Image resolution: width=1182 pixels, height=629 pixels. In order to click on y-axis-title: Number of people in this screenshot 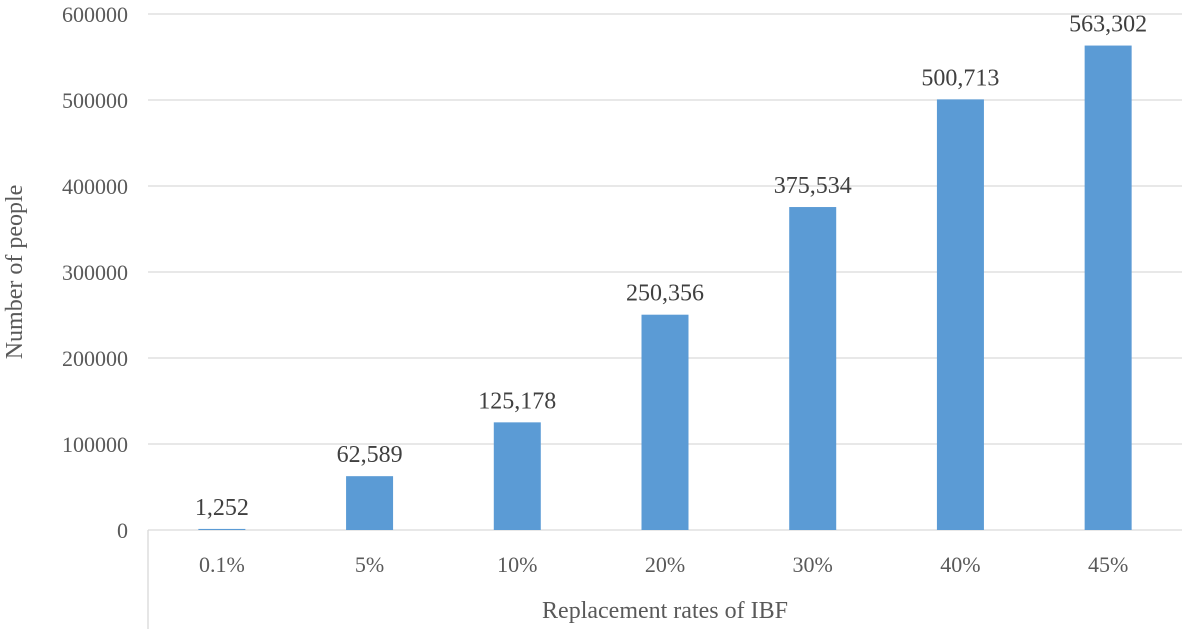, I will do `click(15, 272)`.